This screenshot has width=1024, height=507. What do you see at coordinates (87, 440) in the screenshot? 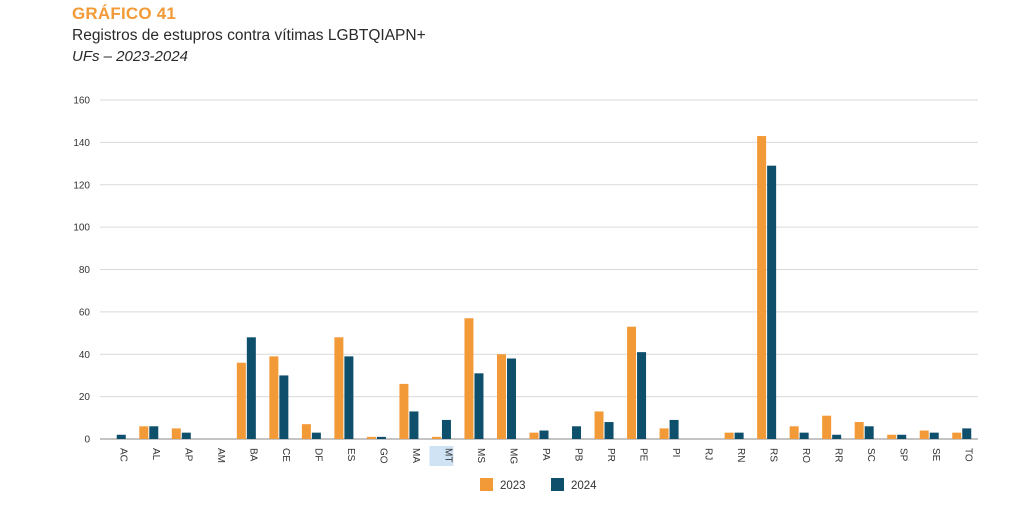
I see `y-tick-label: 0` at bounding box center [87, 440].